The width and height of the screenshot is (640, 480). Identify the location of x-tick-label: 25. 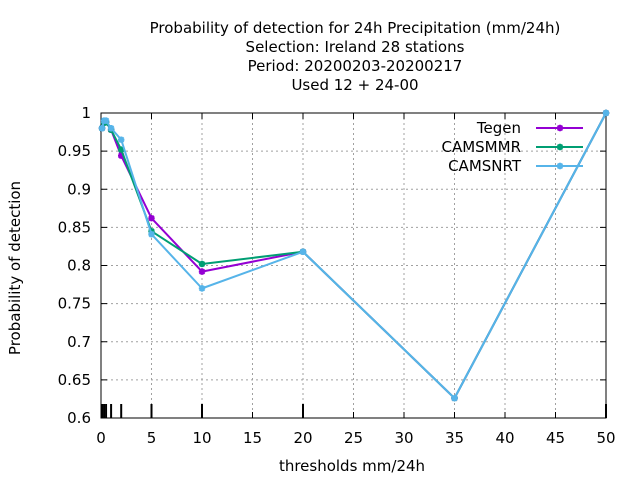
(353, 438).